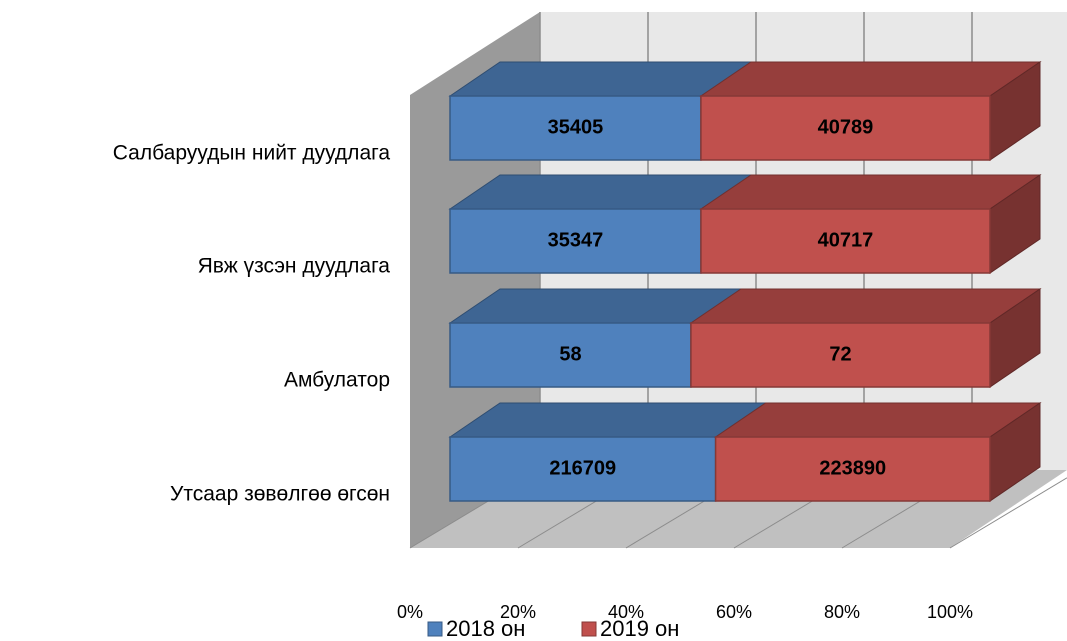  I want to click on data-label: 35347, so click(576, 240).